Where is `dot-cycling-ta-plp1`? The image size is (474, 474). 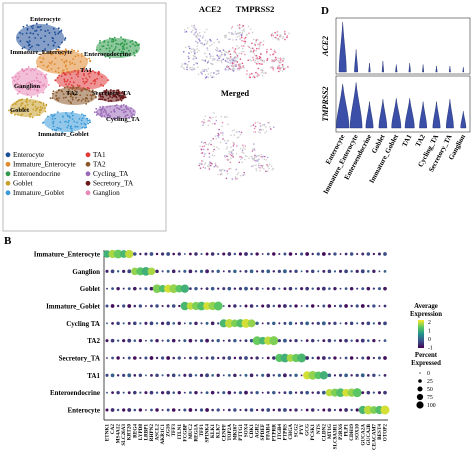
dot-cycling-ta-plp1 is located at coordinates (346, 323).